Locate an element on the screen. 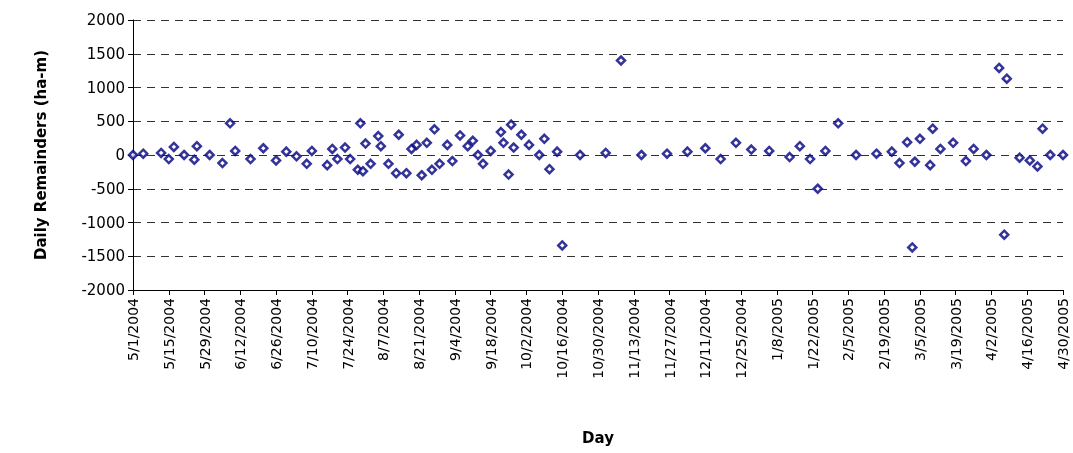  x-tick-label: 4/16/2005 is located at coordinates (1027, 334).